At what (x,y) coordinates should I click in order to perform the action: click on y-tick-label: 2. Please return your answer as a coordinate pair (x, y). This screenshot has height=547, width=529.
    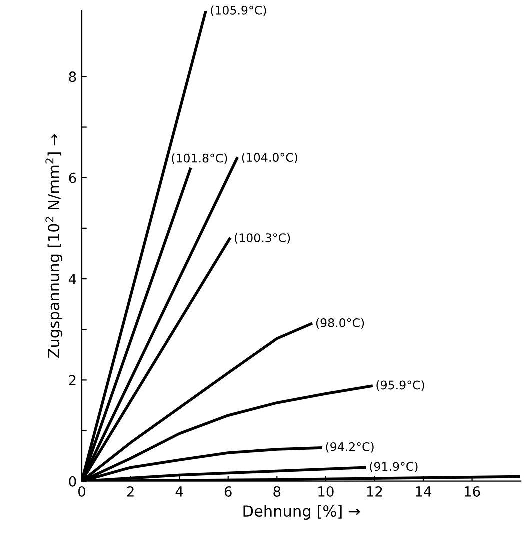
    Looking at the image, I should click on (72, 380).